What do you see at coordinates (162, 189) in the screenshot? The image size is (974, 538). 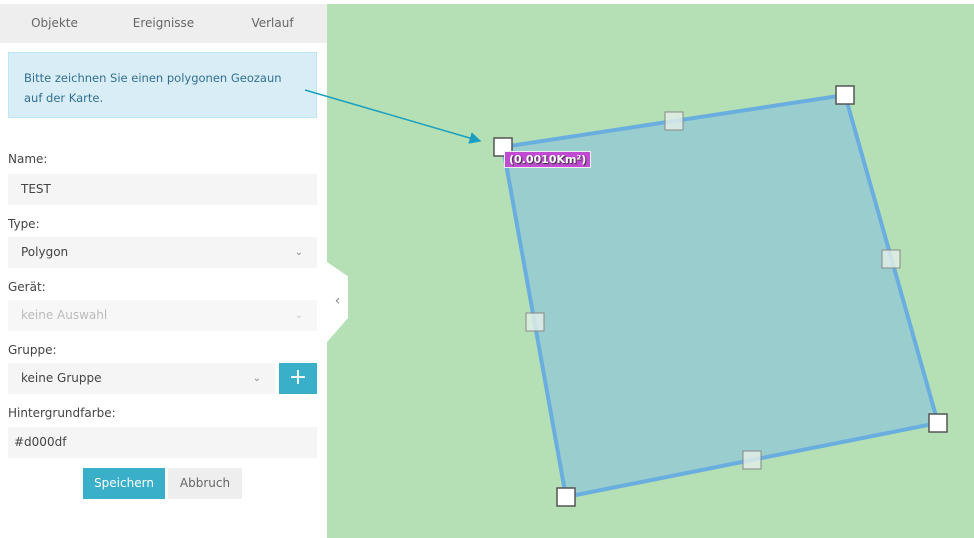 I see `name-input: TEST` at bounding box center [162, 189].